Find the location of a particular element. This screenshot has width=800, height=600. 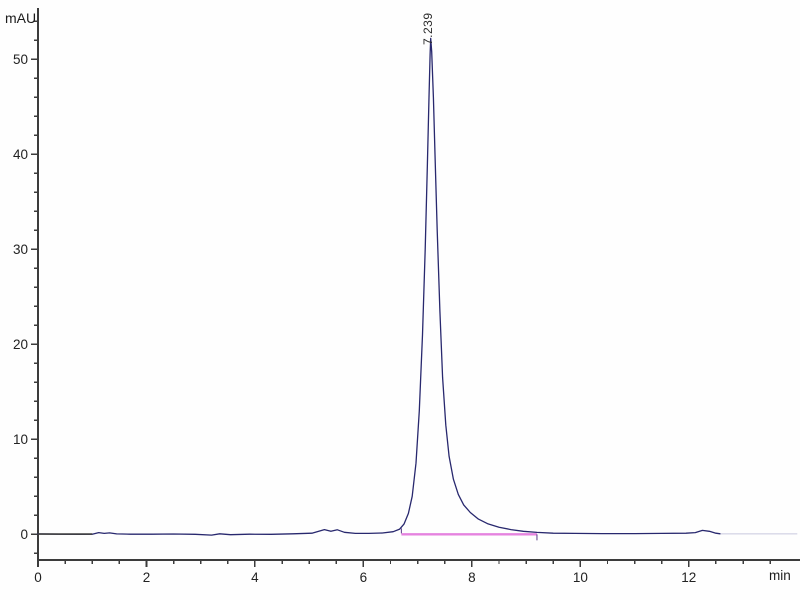

y-tick-label: 20 is located at coordinates (20, 344).